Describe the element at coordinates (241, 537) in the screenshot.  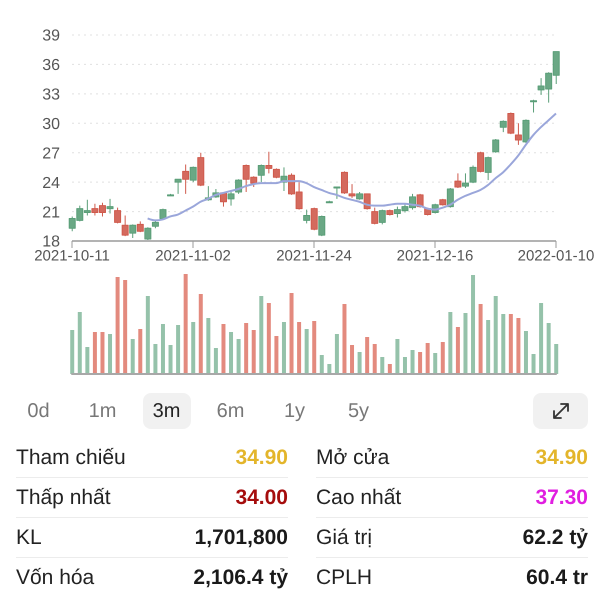
I see `text: 1,701,800` at that location.